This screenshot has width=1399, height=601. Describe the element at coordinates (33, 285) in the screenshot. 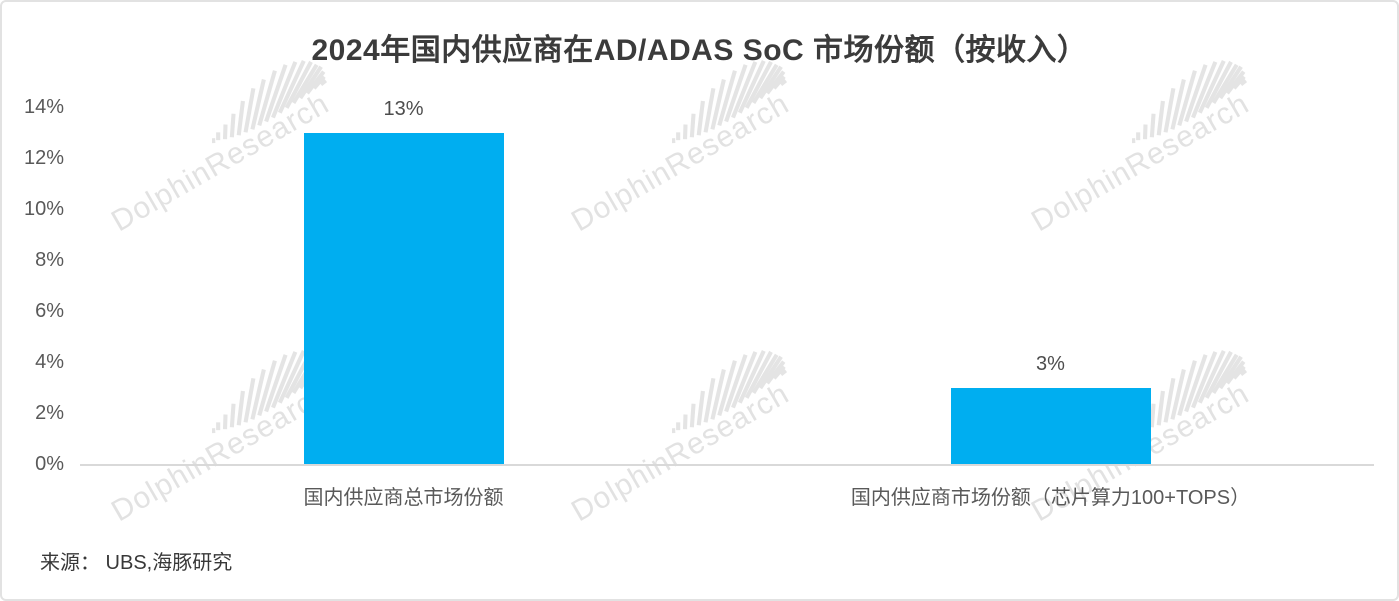

I see `y-axis: 0% 2% 4% 6% 8% 10% 12% 14%` at that location.